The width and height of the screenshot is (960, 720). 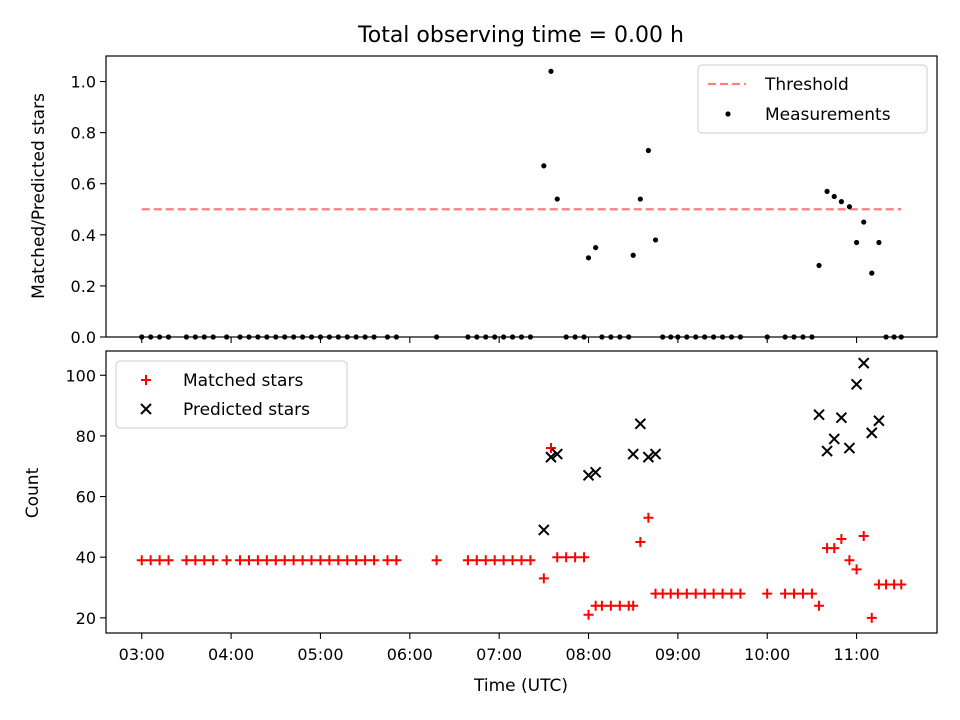 What do you see at coordinates (520, 35) in the screenshot?
I see `top-chart-title: Total observing time = 0.00 h` at bounding box center [520, 35].